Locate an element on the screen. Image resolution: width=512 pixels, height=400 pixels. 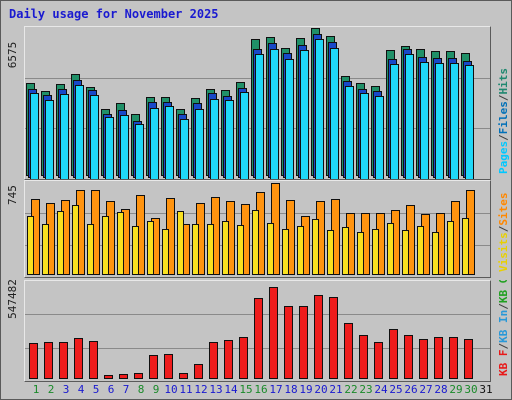
top-panel-max-label: 6575 is located at coordinates (12, 48).